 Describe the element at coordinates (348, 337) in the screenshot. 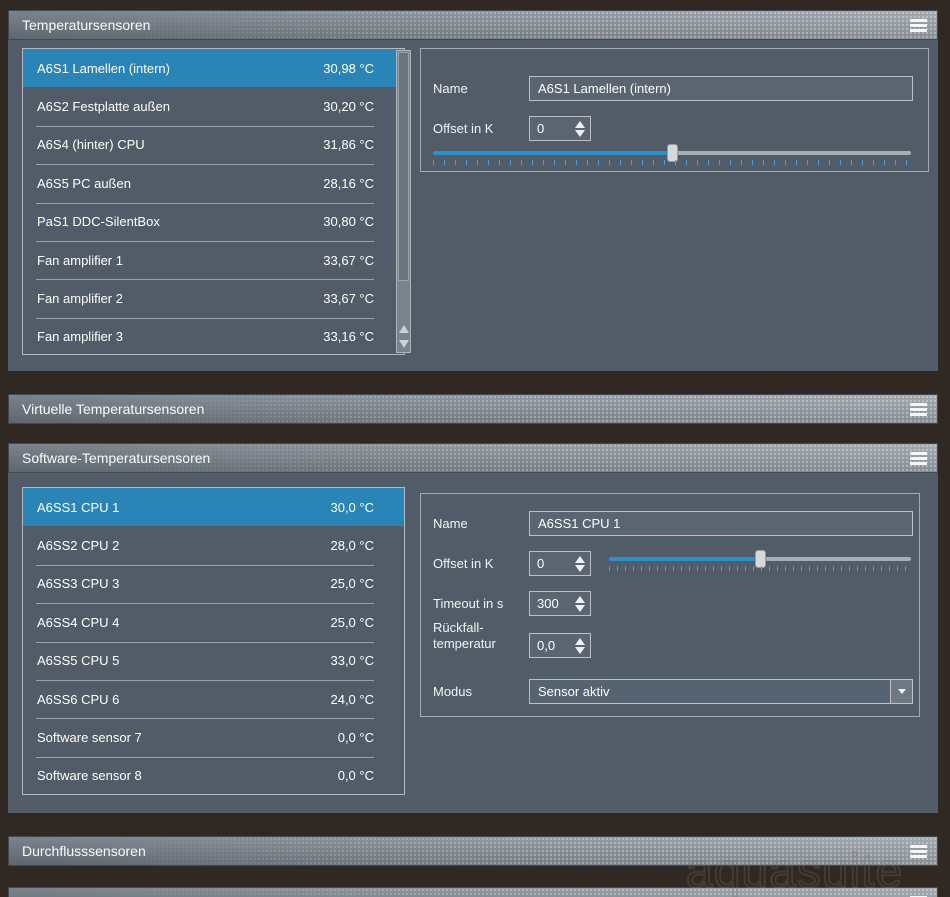

I see `sensor-value: 33,16 °C` at that location.